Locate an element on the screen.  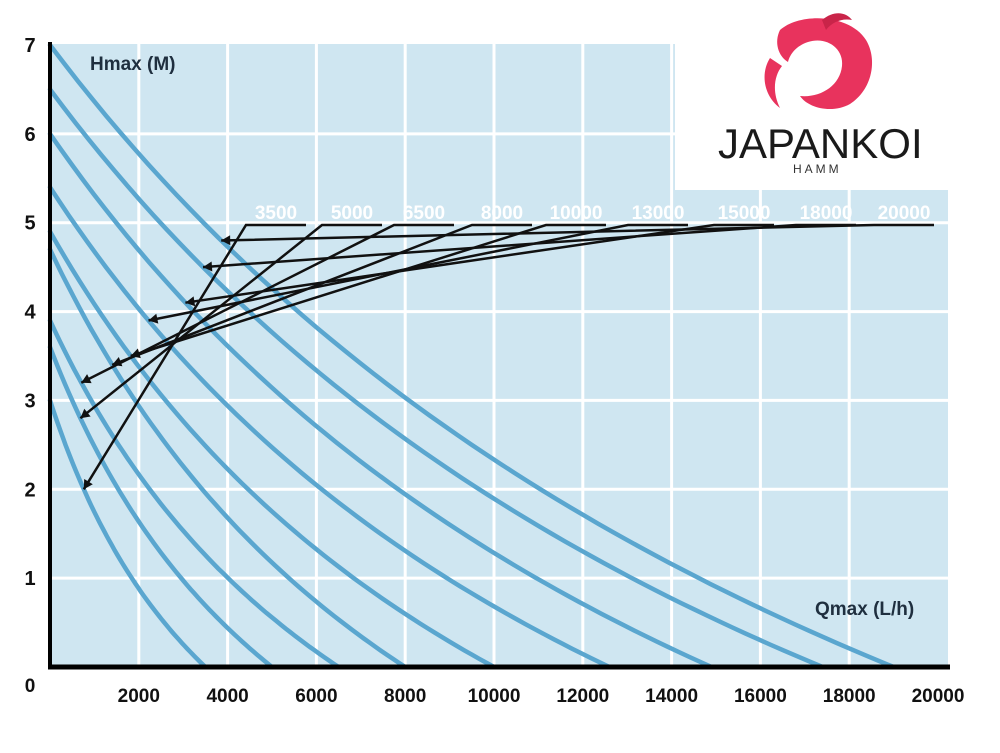
curve-label-3500: 3500 is located at coordinates (276, 213).